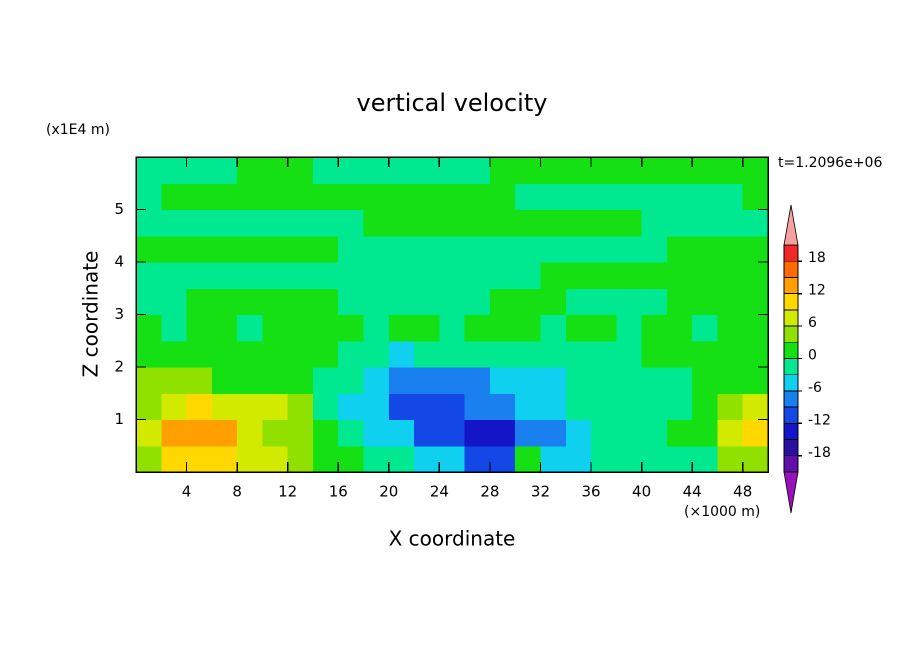 This screenshot has width=904, height=654. I want to click on chart-title: vertical velocity, so click(452, 103).